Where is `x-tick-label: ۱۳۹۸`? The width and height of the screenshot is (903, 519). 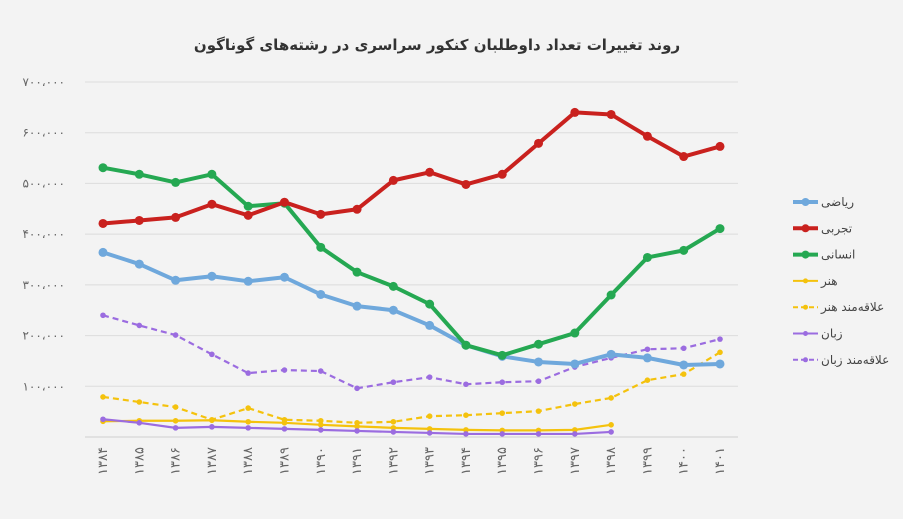
x-tick-label: ۱۳۹۸ is located at coordinates (611, 461).